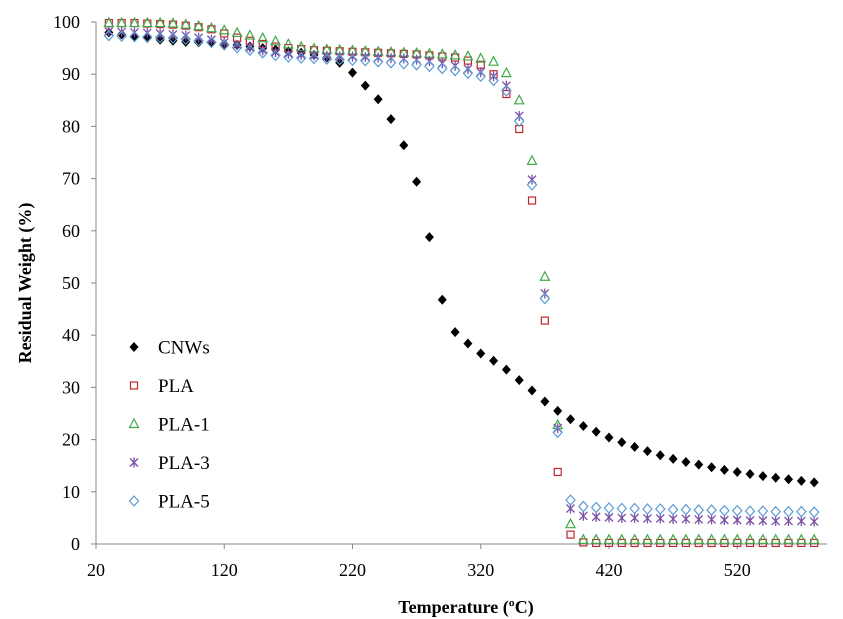 This screenshot has height=619, width=843. Describe the element at coordinates (176, 386) in the screenshot. I see `legend-label: PLA` at that location.